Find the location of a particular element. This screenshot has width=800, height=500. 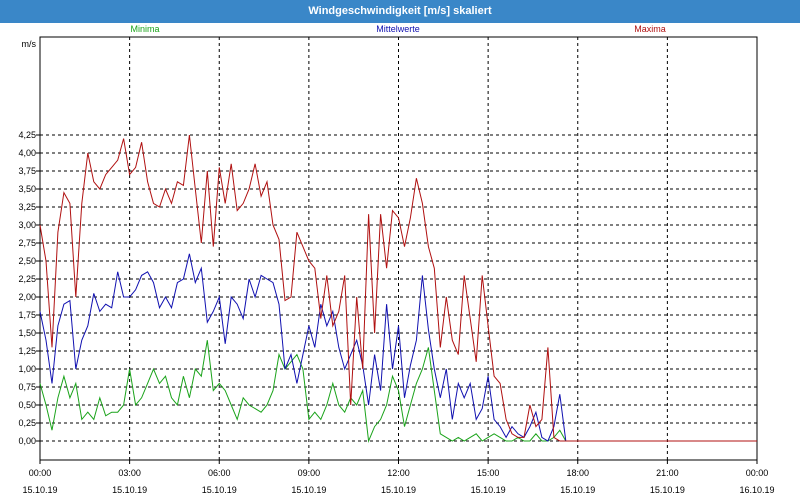

x-tick-time: 06:00 is located at coordinates (219, 473).